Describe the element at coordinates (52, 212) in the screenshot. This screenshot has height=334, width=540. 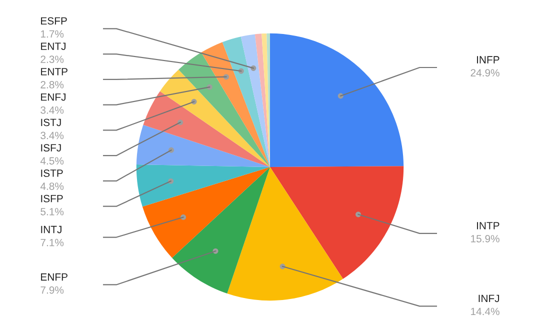
I see `data-label: 5.1%` at that location.